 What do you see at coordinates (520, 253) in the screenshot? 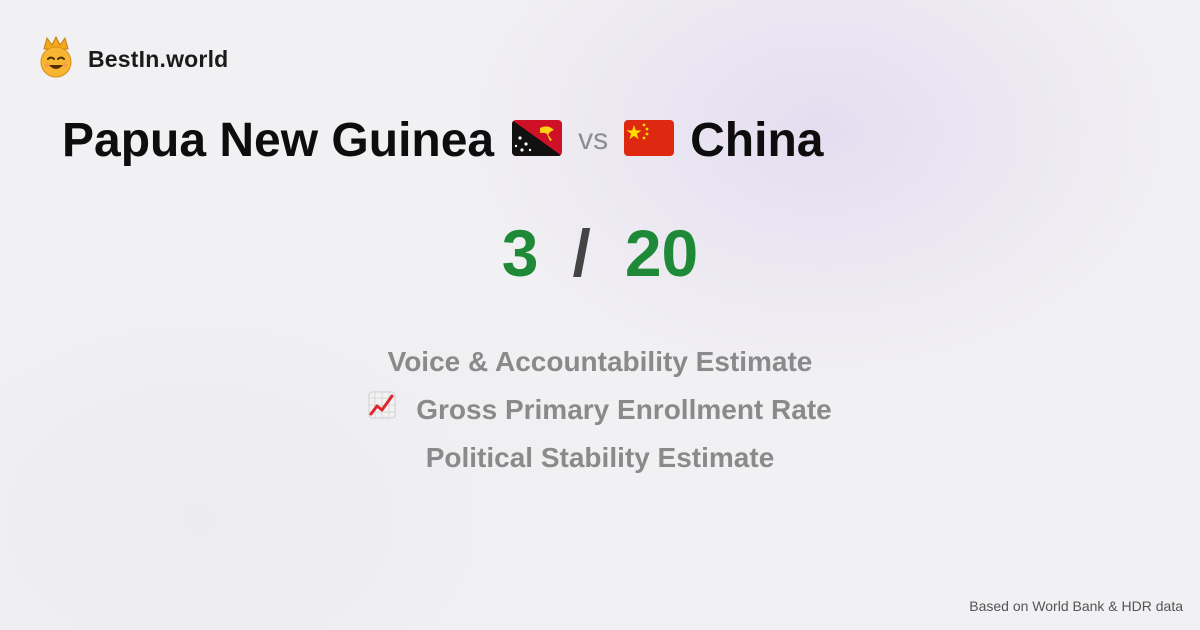
I see `score-a: 3` at bounding box center [520, 253].